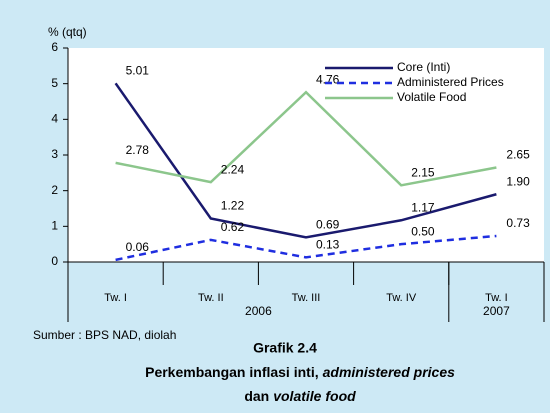 The image size is (550, 413). What do you see at coordinates (306, 298) in the screenshot?
I see `x-tick-label: Tw. III` at bounding box center [306, 298].